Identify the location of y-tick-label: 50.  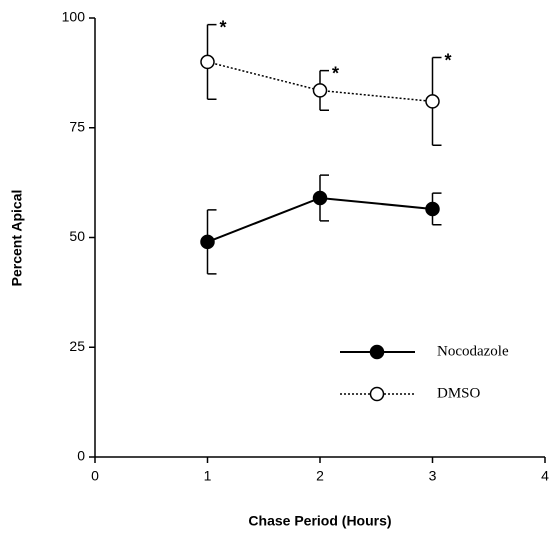
(77, 236).